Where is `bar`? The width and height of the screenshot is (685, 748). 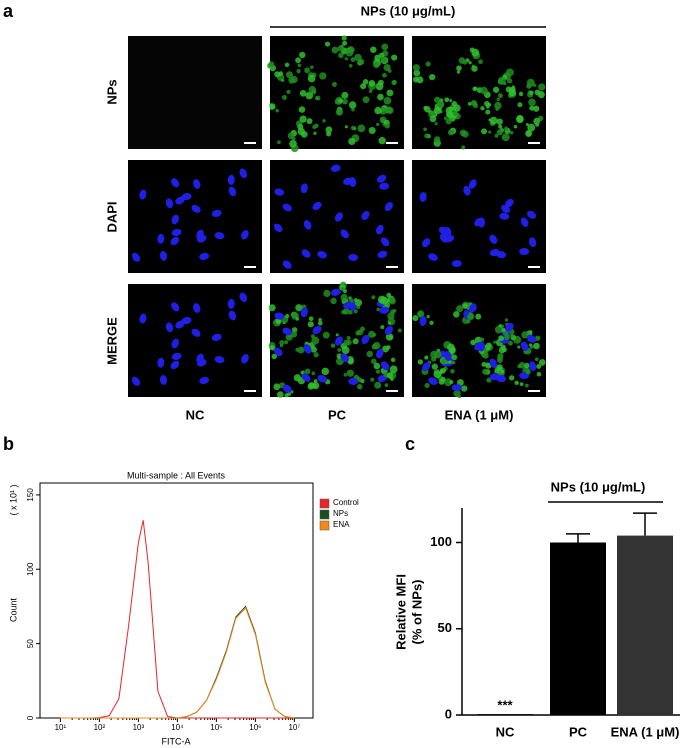 bar is located at coordinates (505, 714).